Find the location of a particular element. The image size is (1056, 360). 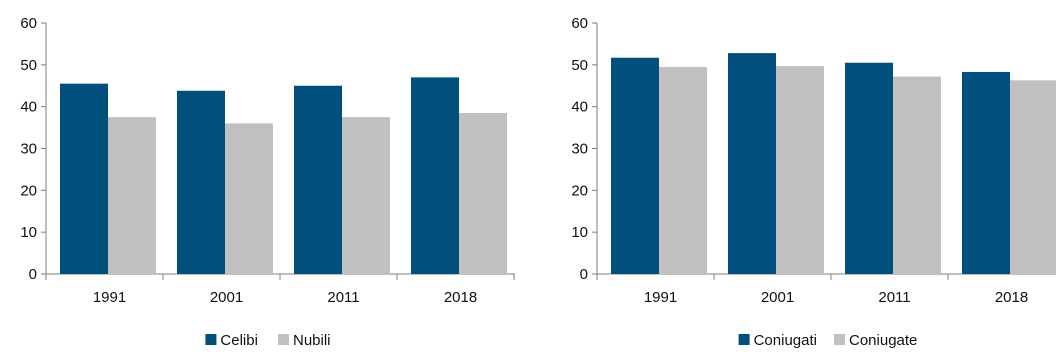

chart-right-bar-coniugati-2011 is located at coordinates (869, 168).